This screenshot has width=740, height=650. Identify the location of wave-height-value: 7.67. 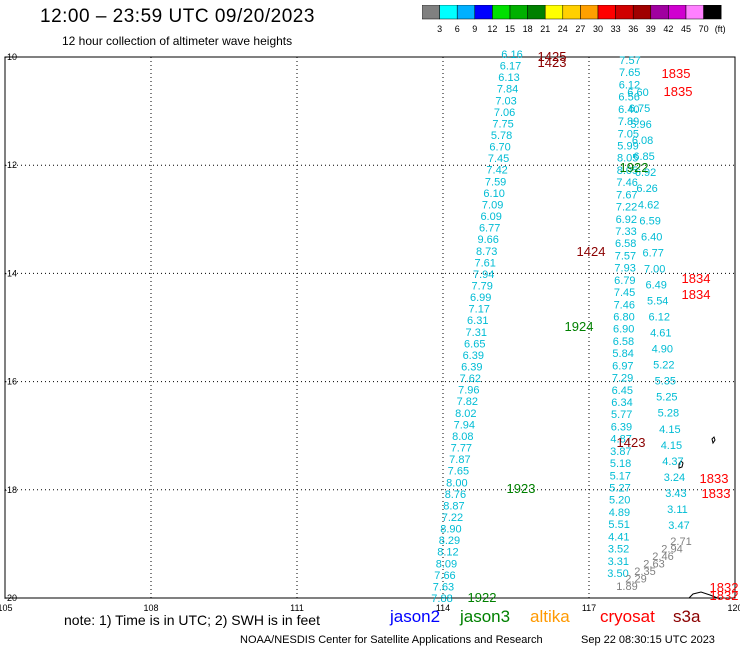
(626, 195).